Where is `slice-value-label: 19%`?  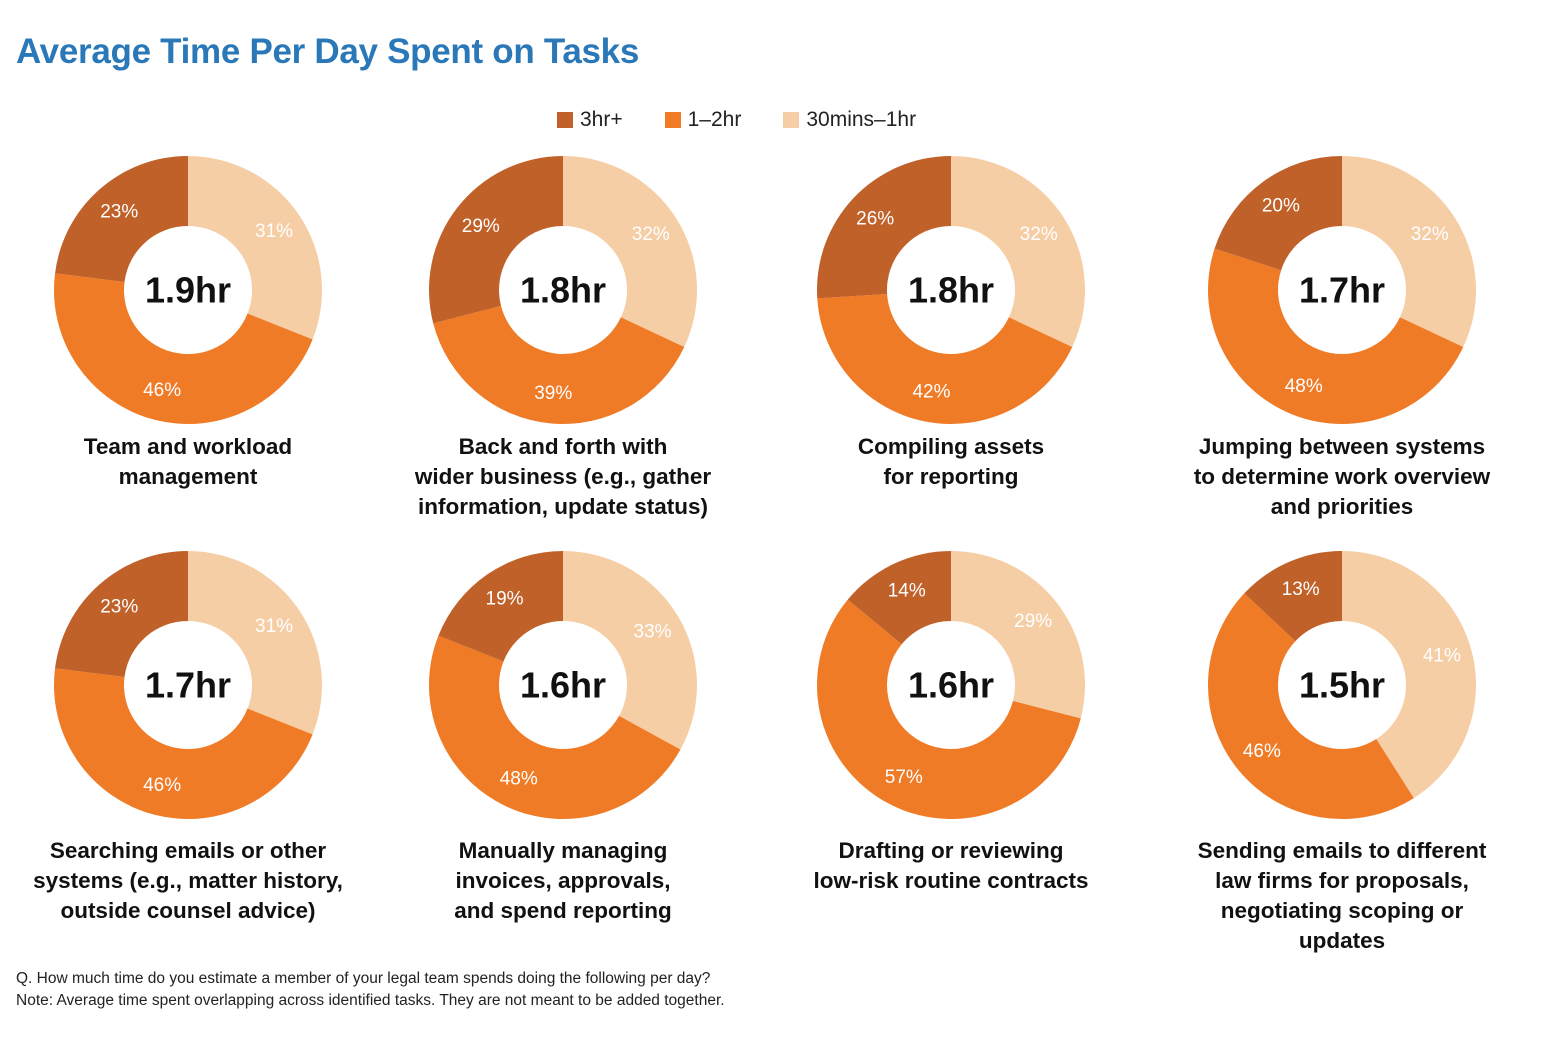 slice-value-label: 19% is located at coordinates (505, 598).